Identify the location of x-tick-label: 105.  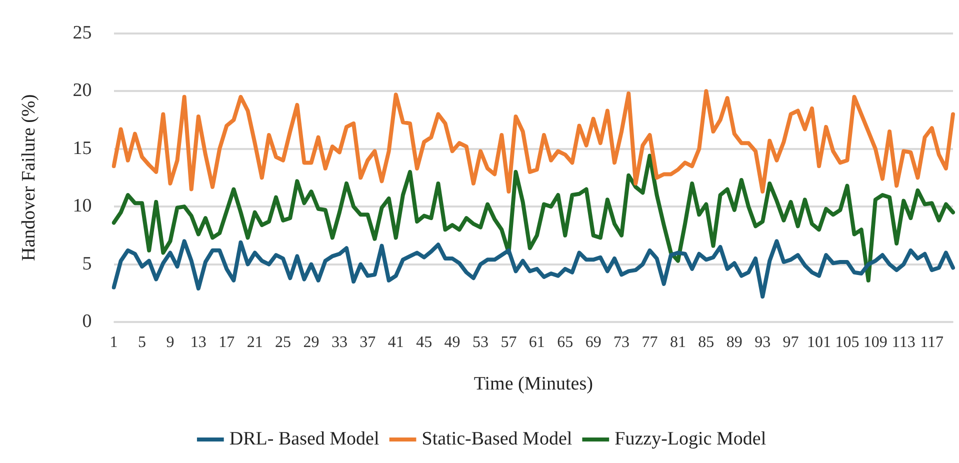
(847, 342).